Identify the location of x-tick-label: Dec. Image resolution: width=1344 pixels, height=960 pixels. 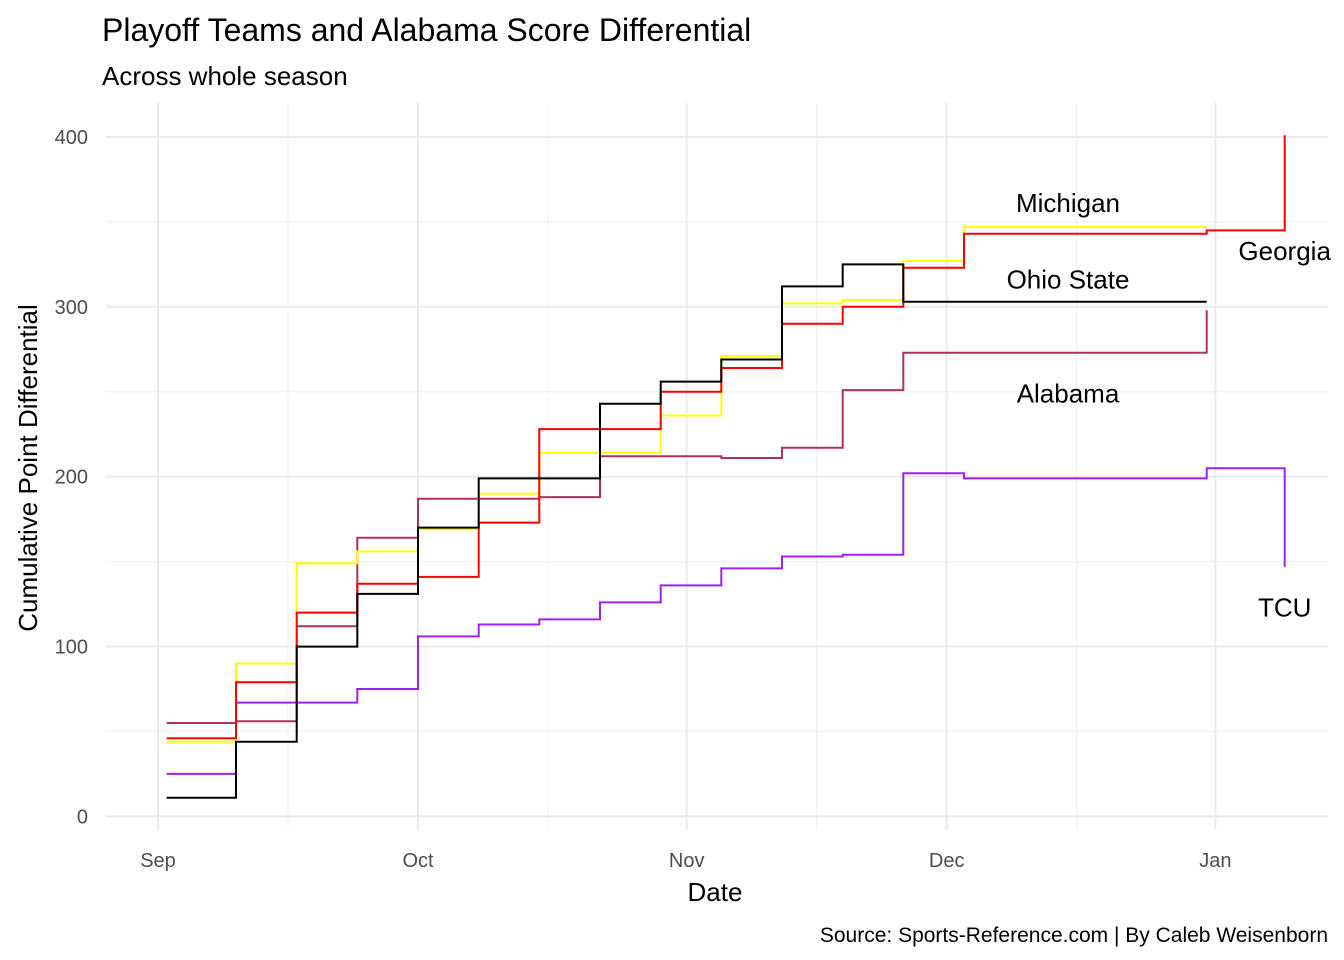
(947, 861).